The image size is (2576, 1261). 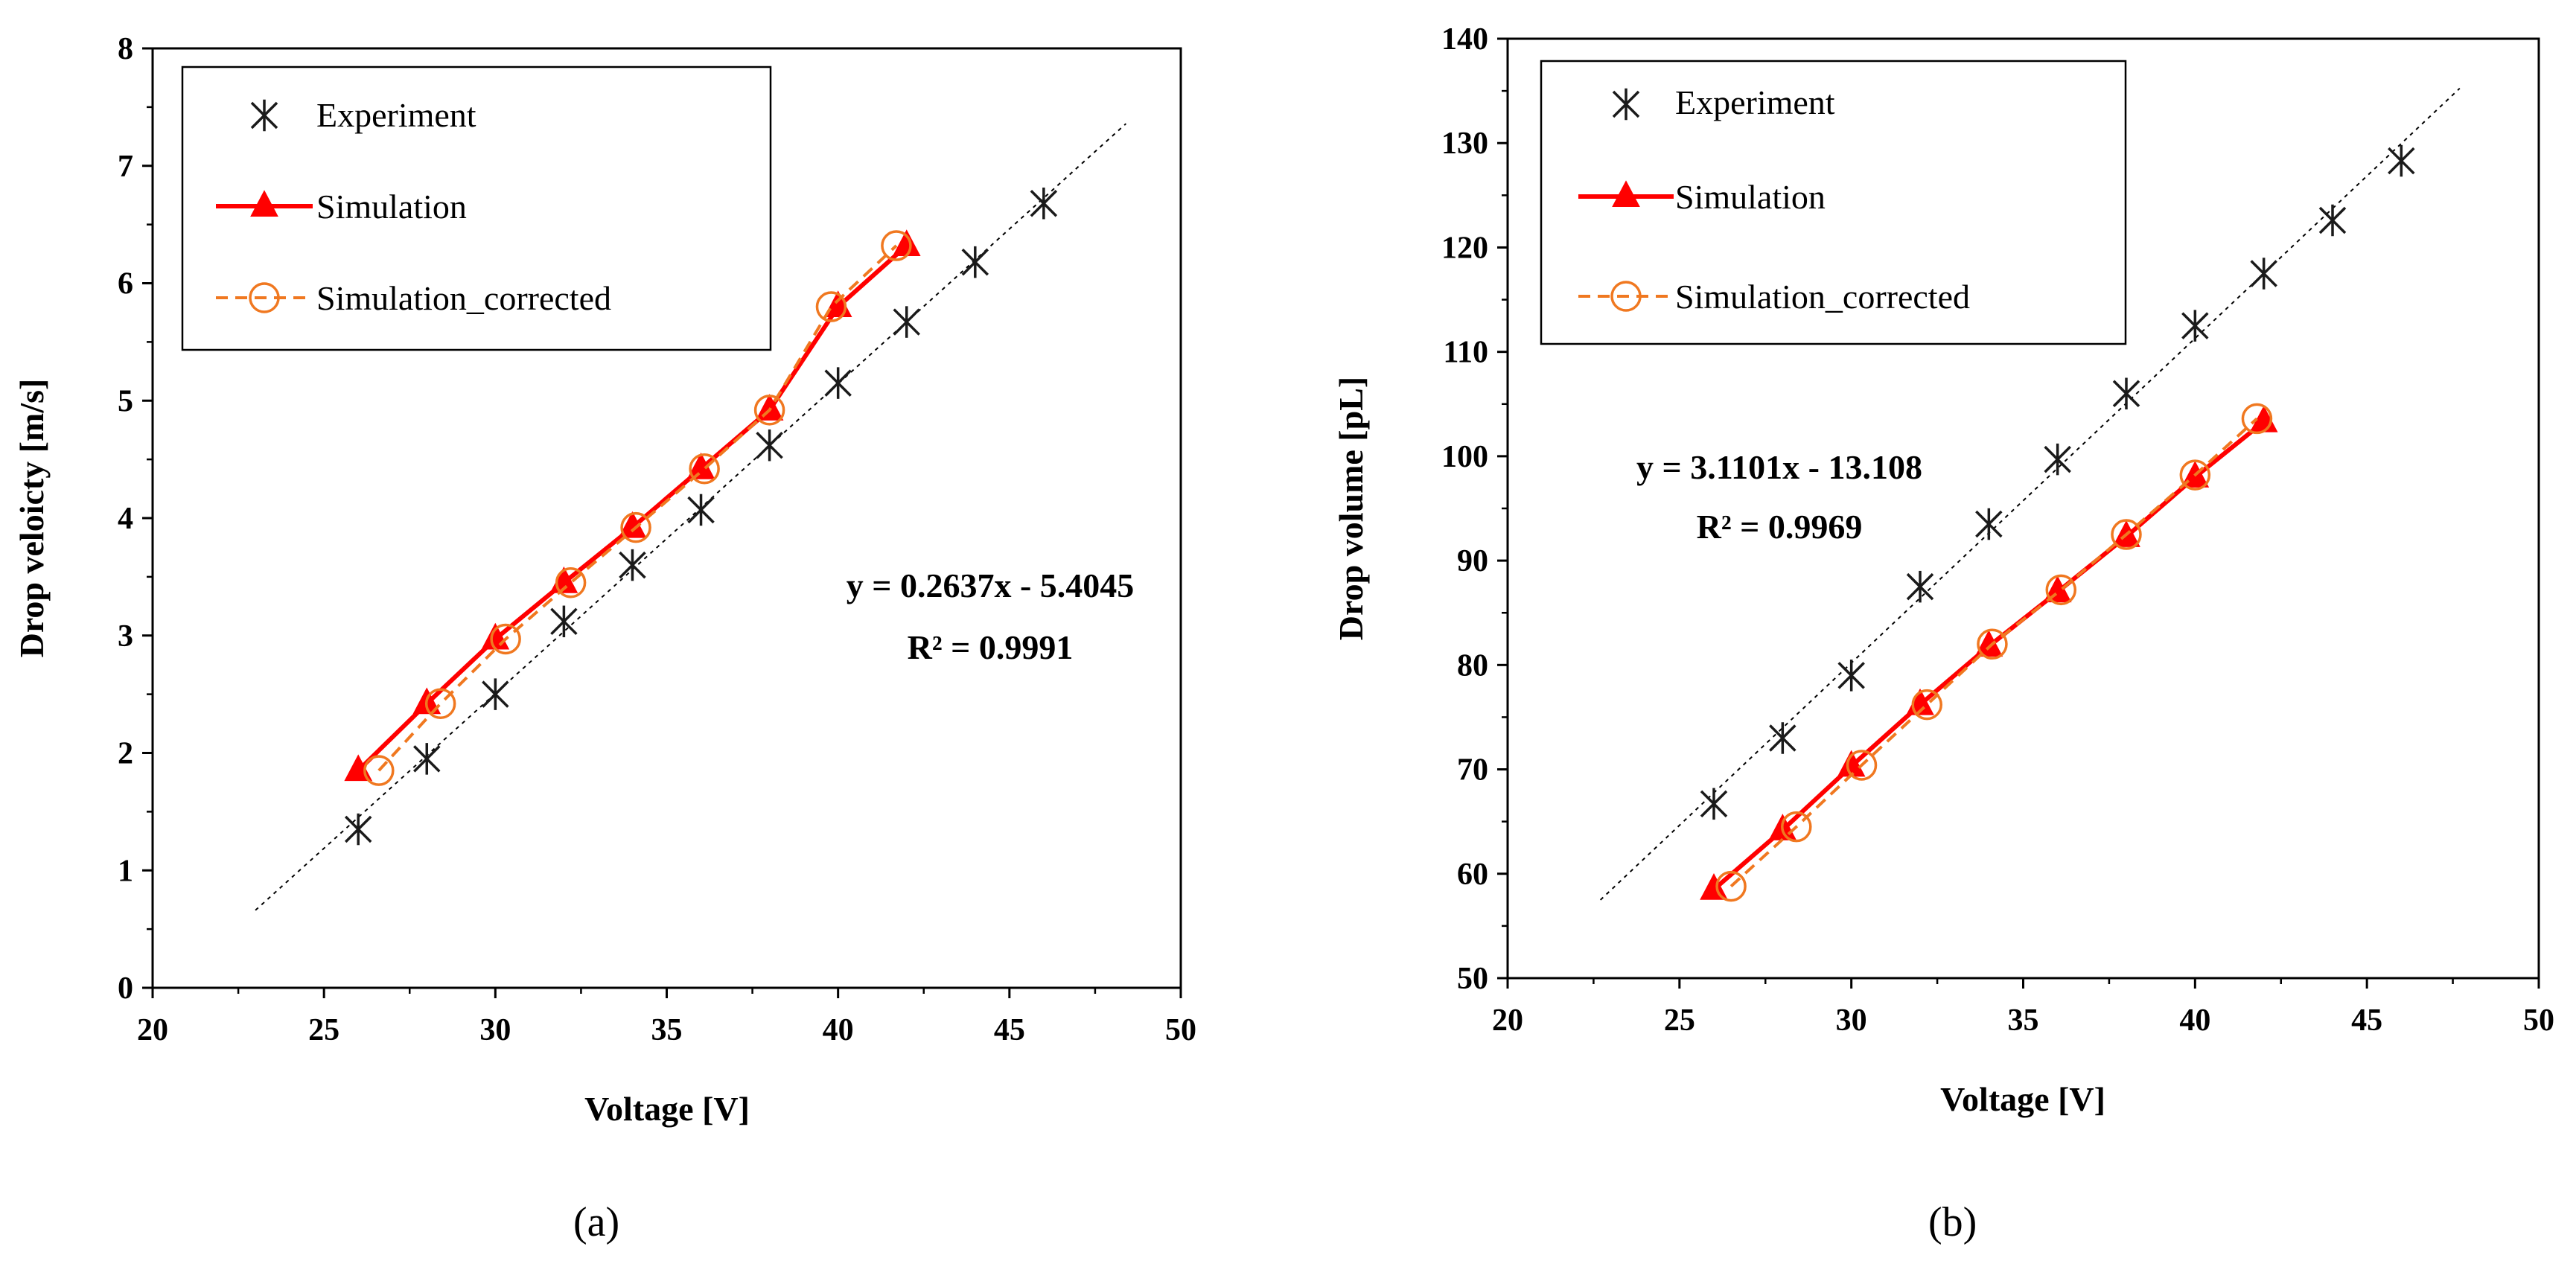 What do you see at coordinates (1851, 1020) in the screenshot?
I see `x-tick-label: 30` at bounding box center [1851, 1020].